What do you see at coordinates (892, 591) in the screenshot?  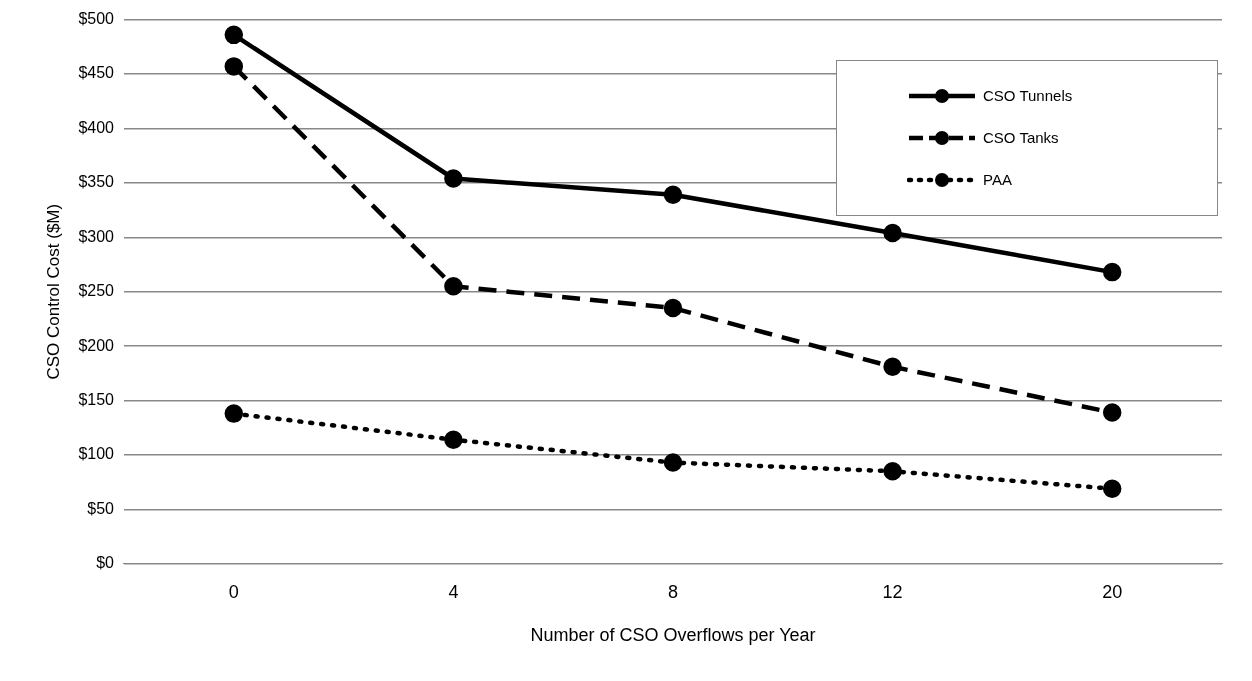 I see `x-tick-label: 12` at bounding box center [892, 591].